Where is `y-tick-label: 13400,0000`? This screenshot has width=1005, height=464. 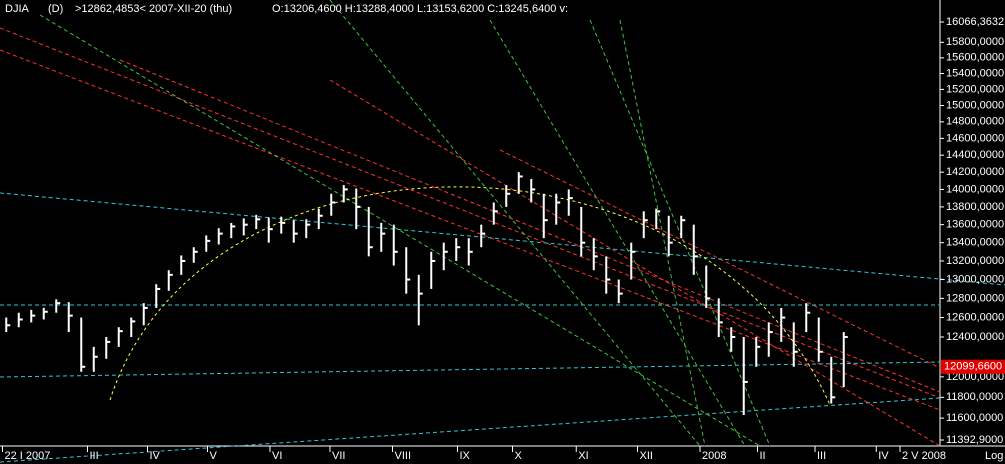
y-tick-label: 13400,0000 is located at coordinates (975, 243).